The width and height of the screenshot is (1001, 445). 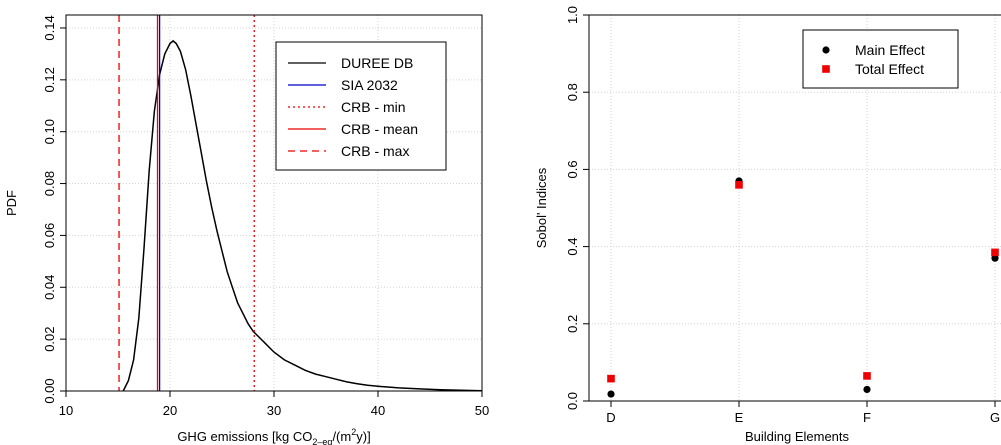 I want to click on pdf-x-axis-label: GHG emissions [kg CO2–eq/(m2y)], so click(x=273, y=436).